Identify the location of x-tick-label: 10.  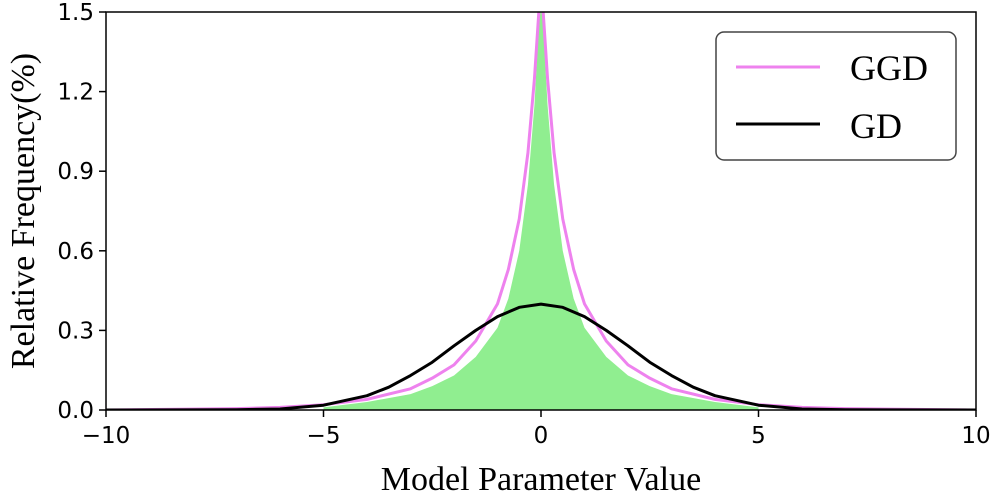
(975, 436).